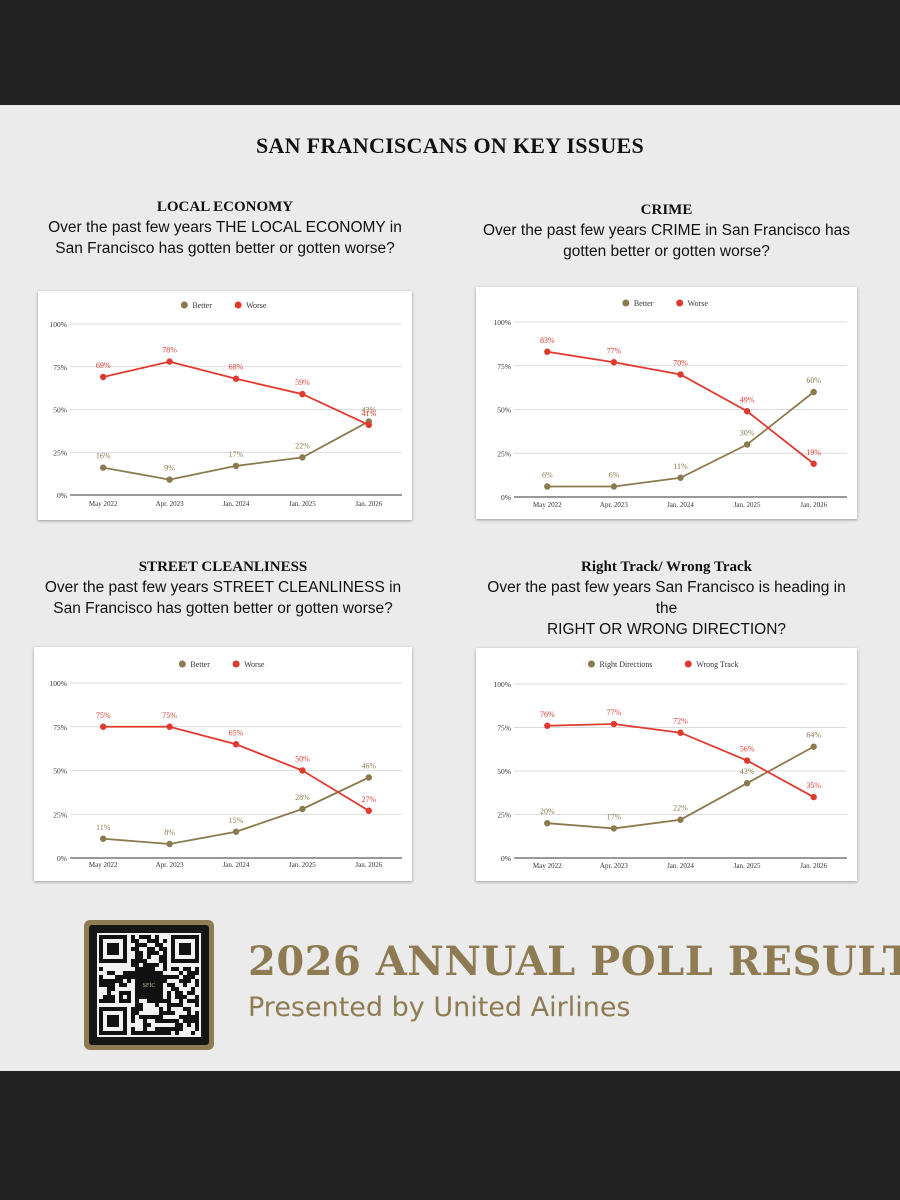 Image resolution: width=900 pixels, height=1200 pixels. Describe the element at coordinates (59, 324) in the screenshot. I see `y-tick-label: 100%` at that location.